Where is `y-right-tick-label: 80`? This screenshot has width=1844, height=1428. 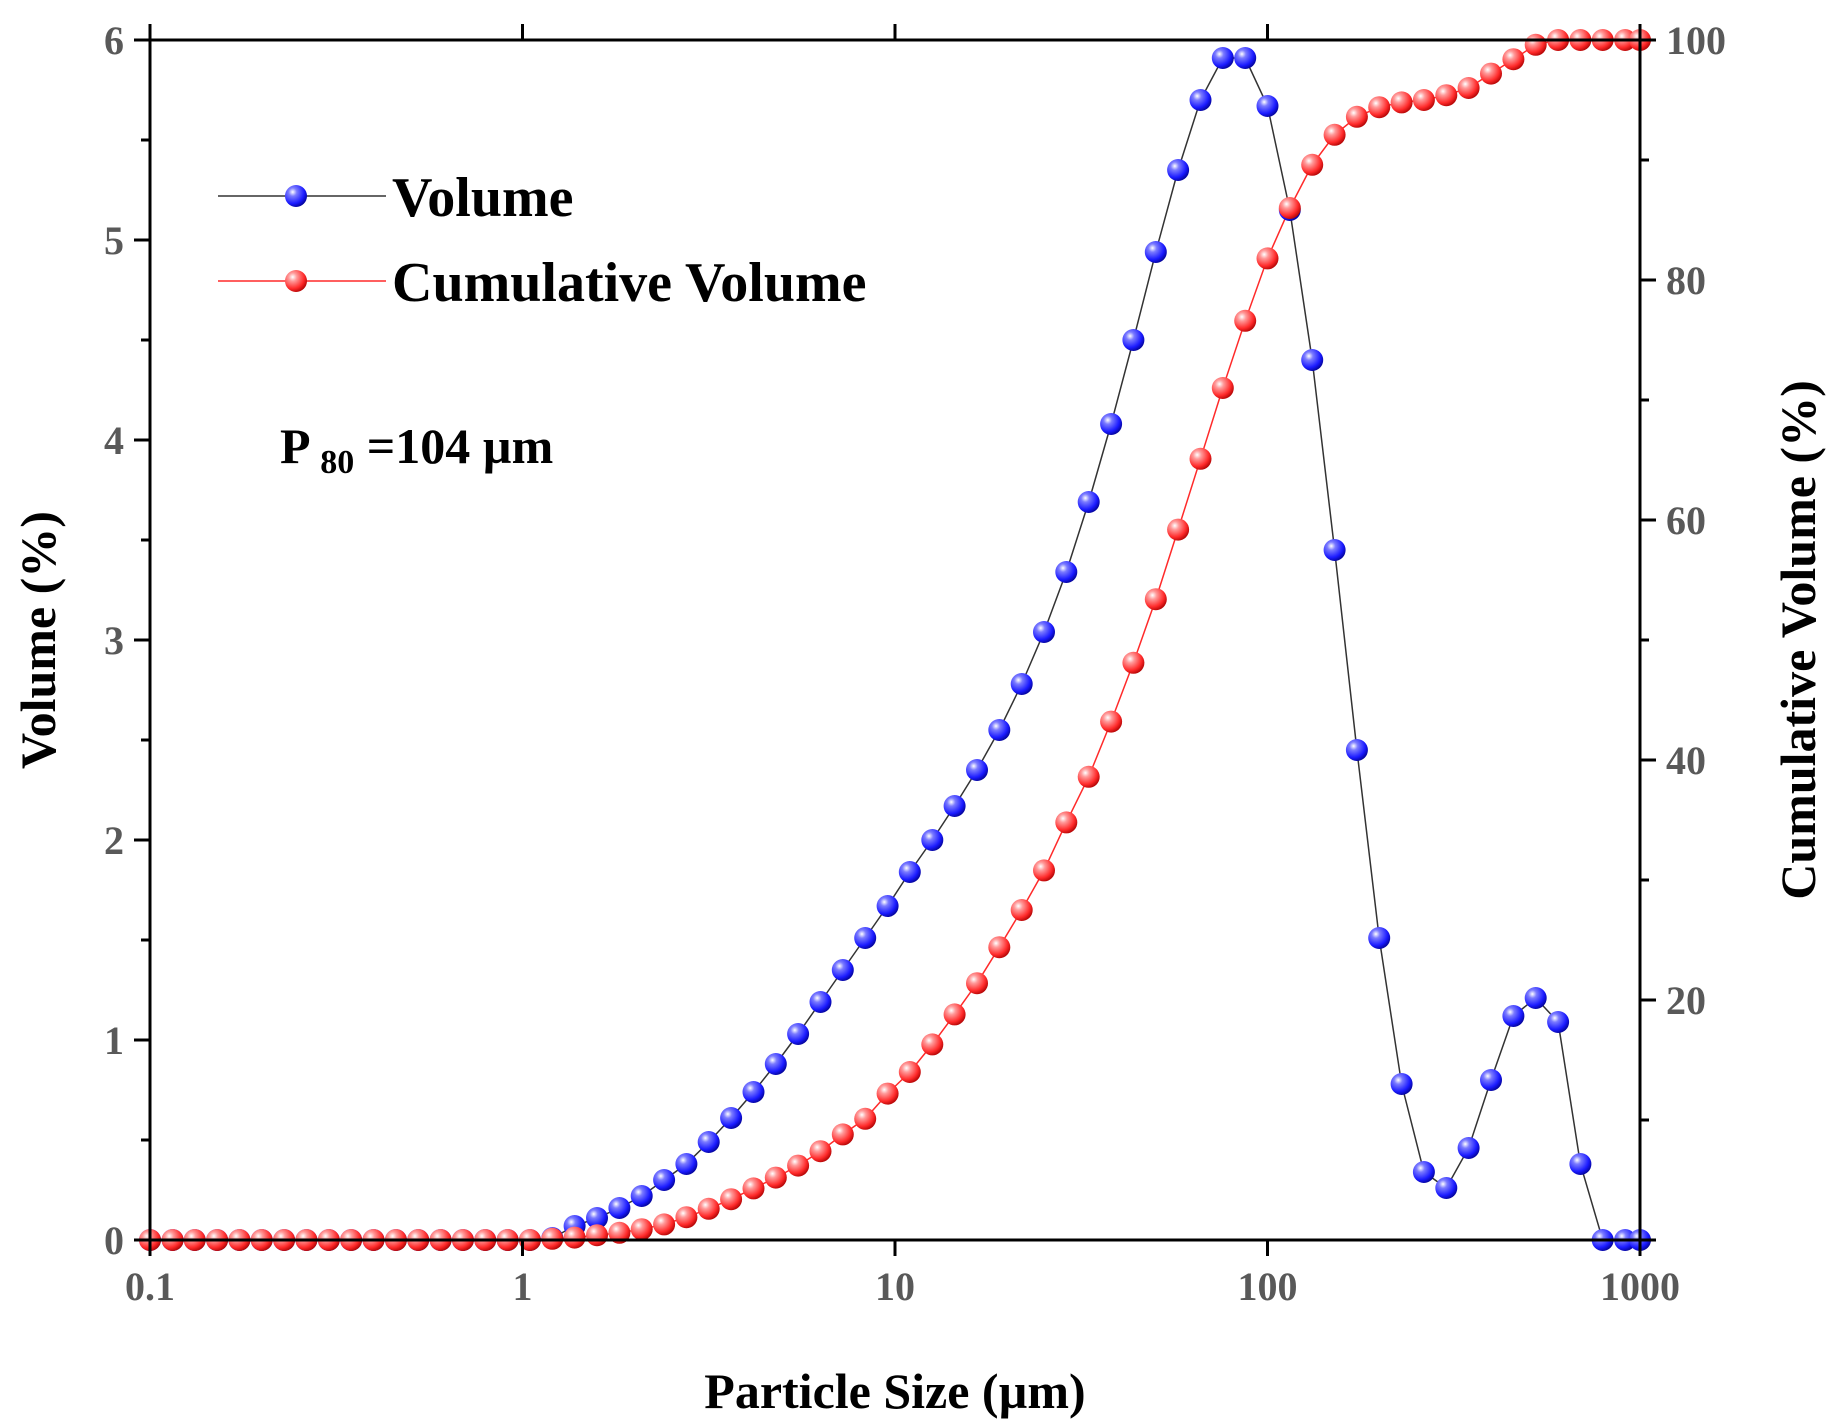
y-right-tick-label: 80 is located at coordinates (1686, 280).